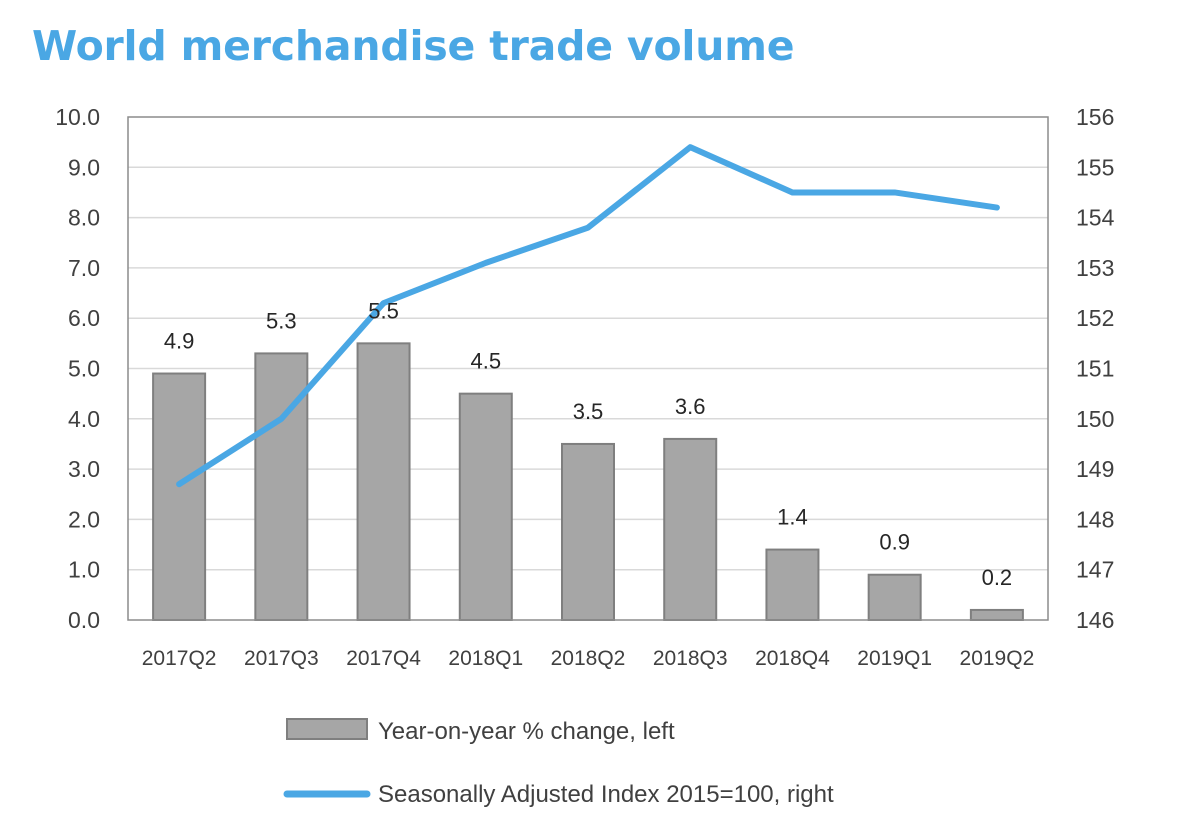 This screenshot has width=1180, height=827. I want to click on right-tick-label: 155, so click(1095, 167).